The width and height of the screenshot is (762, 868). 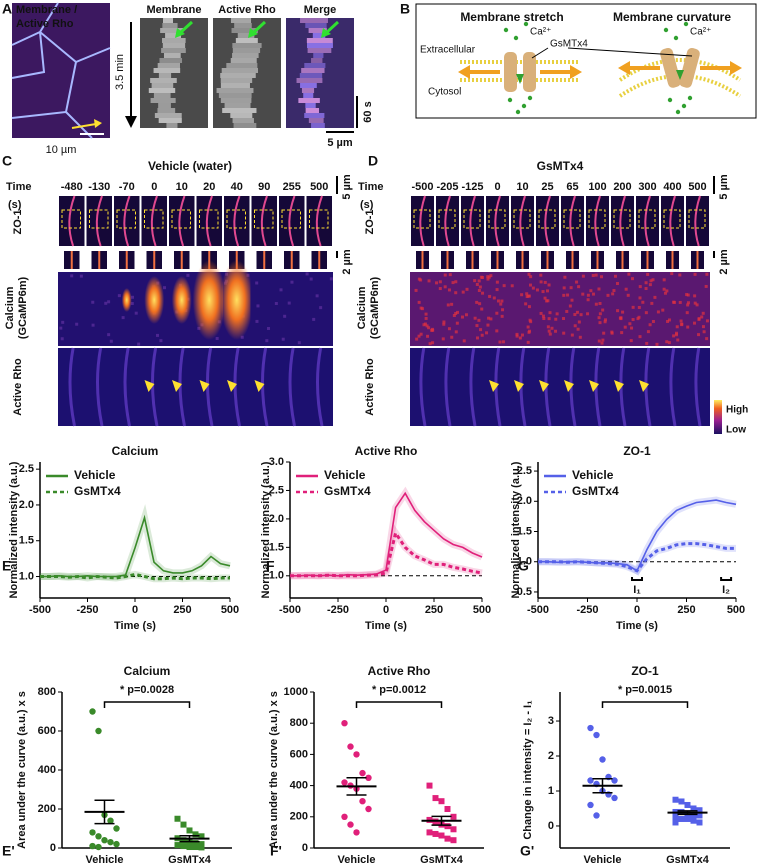 What do you see at coordinates (299, 723) in the screenshot?
I see `y-tick-label: 800` at bounding box center [299, 723].